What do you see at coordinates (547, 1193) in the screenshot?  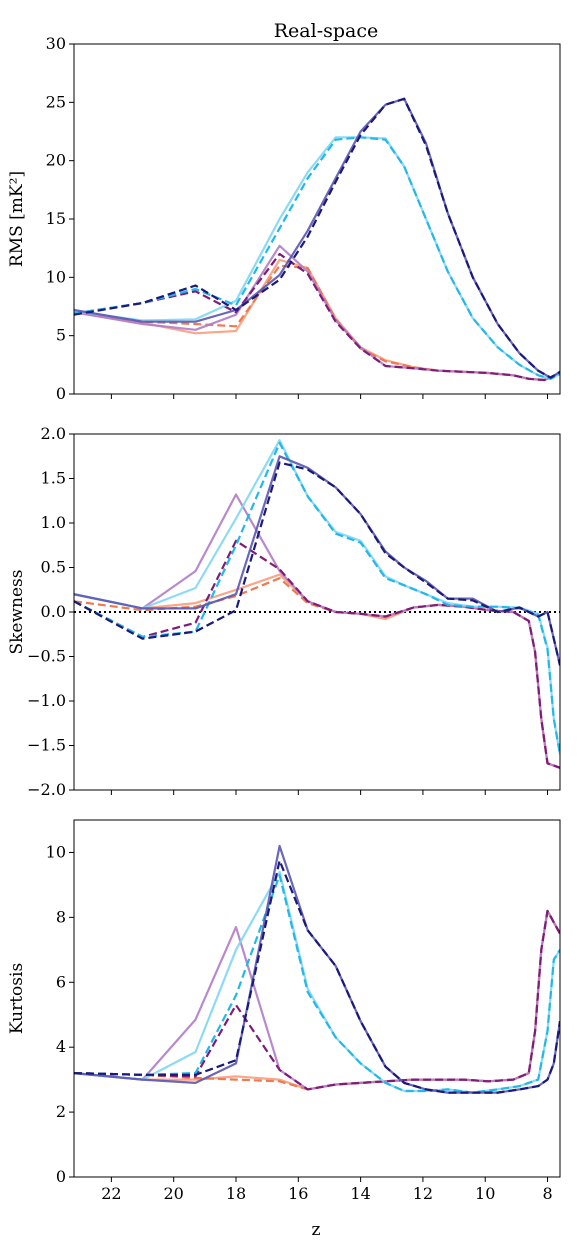 I see `x-tick-label: 8` at bounding box center [547, 1193].